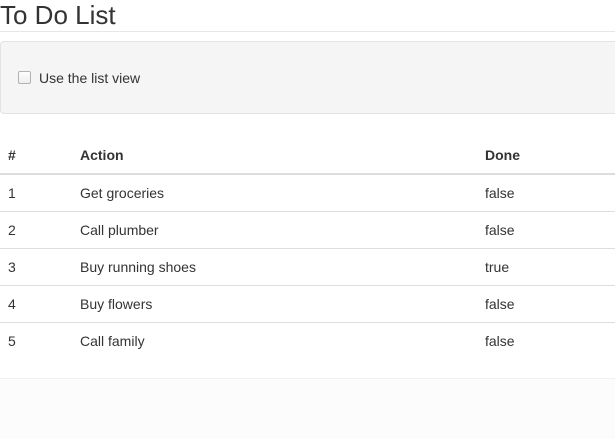 Image resolution: width=615 pixels, height=439 pixels. Describe the element at coordinates (58, 15) in the screenshot. I see `page-title: To Do List` at that location.